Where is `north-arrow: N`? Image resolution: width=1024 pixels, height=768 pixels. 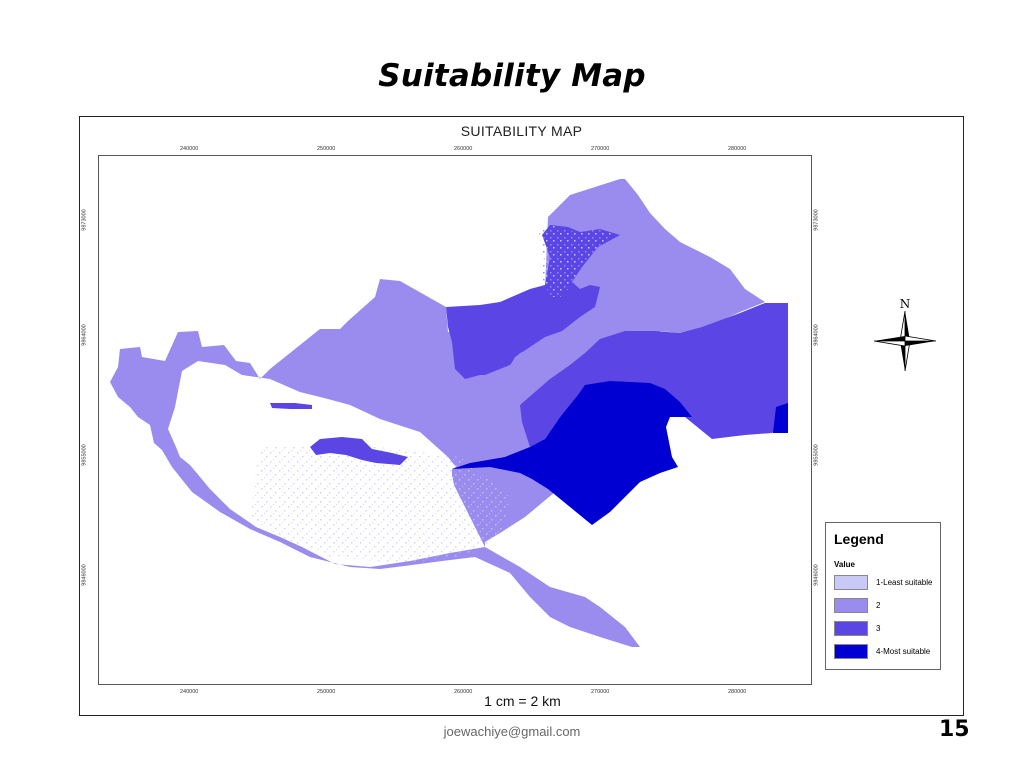
north-arrow: N is located at coordinates (905, 335).